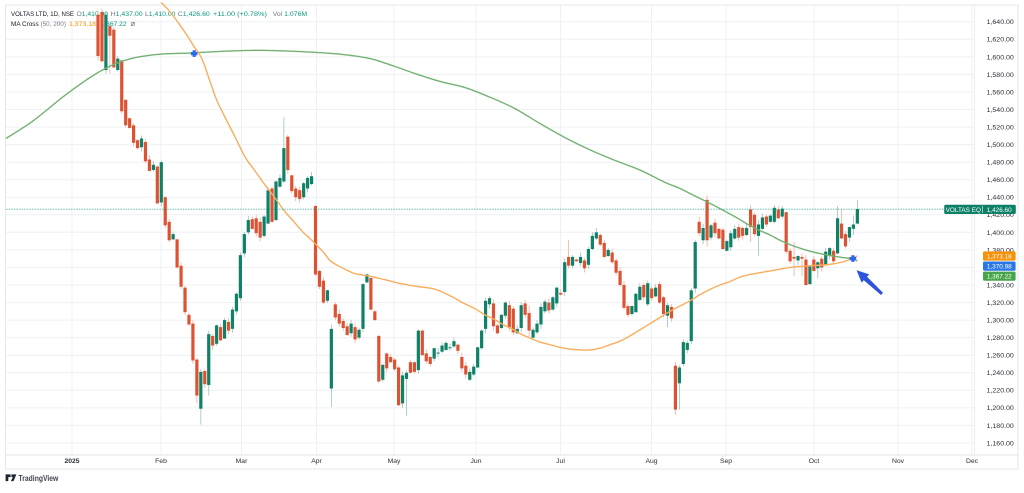 This screenshot has width=1024, height=493. Describe the element at coordinates (476, 461) in the screenshot. I see `svg-text: Jun` at that location.